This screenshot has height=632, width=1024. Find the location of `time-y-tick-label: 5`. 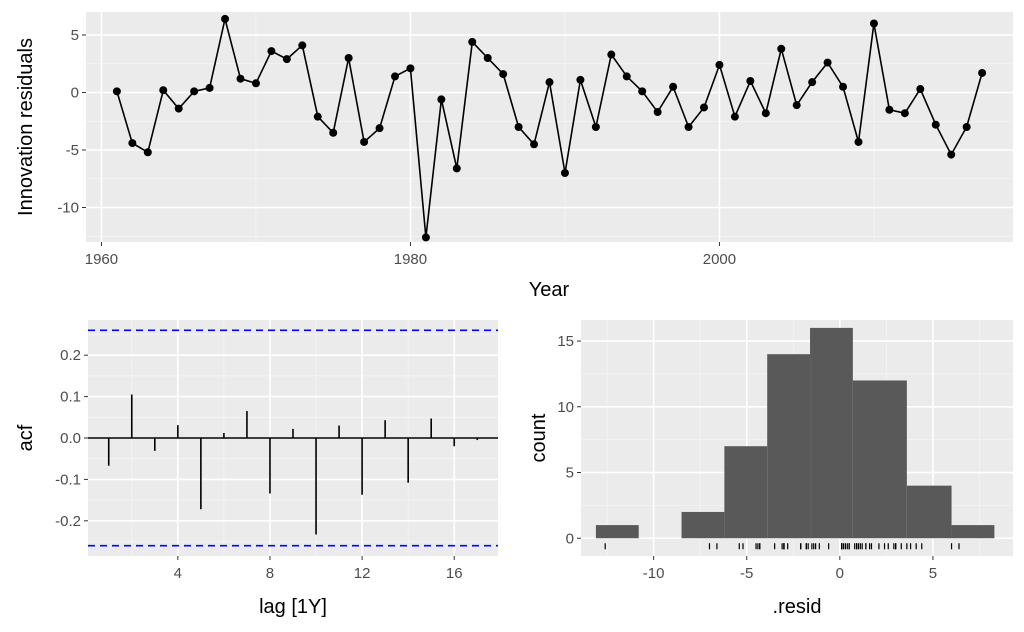

time-y-tick-label: 5 is located at coordinates (75, 35).